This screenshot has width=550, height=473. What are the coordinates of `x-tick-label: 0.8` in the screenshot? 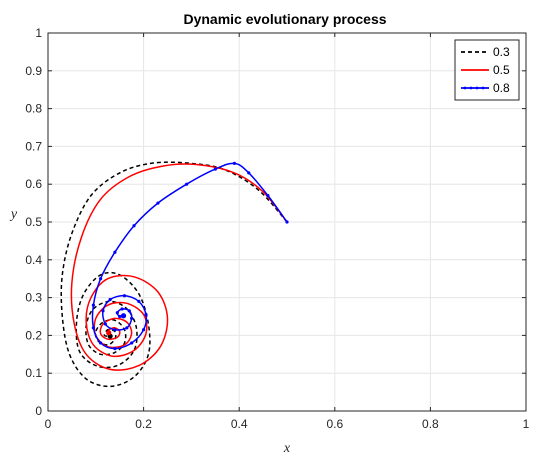 It's located at (430, 424).